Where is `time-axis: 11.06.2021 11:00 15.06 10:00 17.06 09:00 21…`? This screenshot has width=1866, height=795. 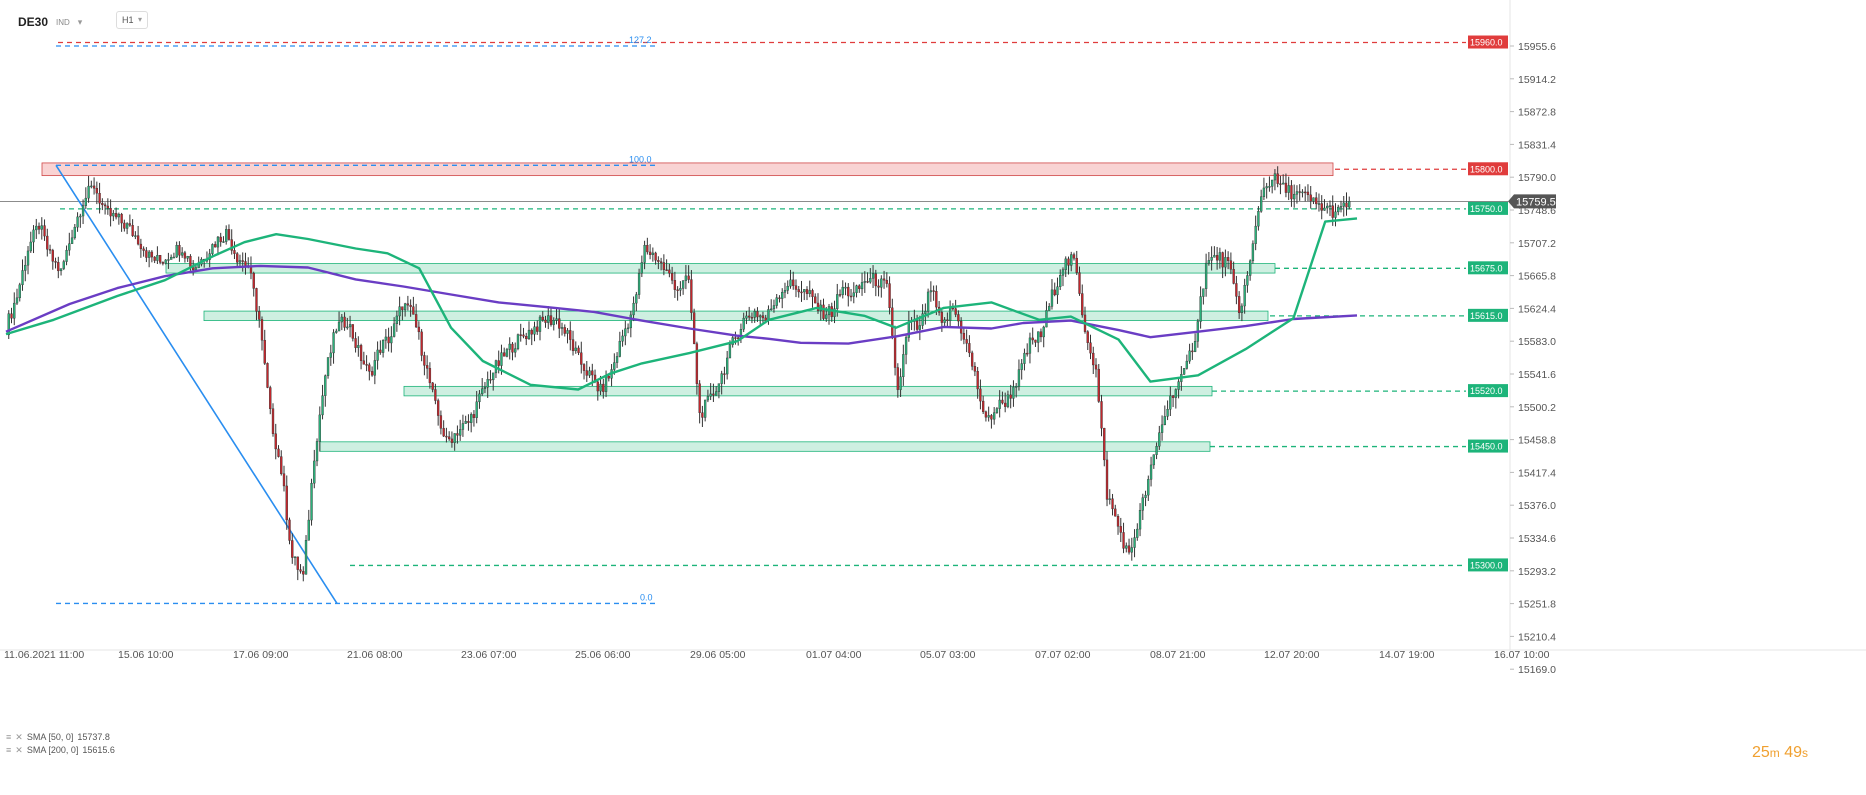 time-axis: 11.06.2021 11:00 15.06 10:00 17.06 09:00 21… is located at coordinates (777, 655).